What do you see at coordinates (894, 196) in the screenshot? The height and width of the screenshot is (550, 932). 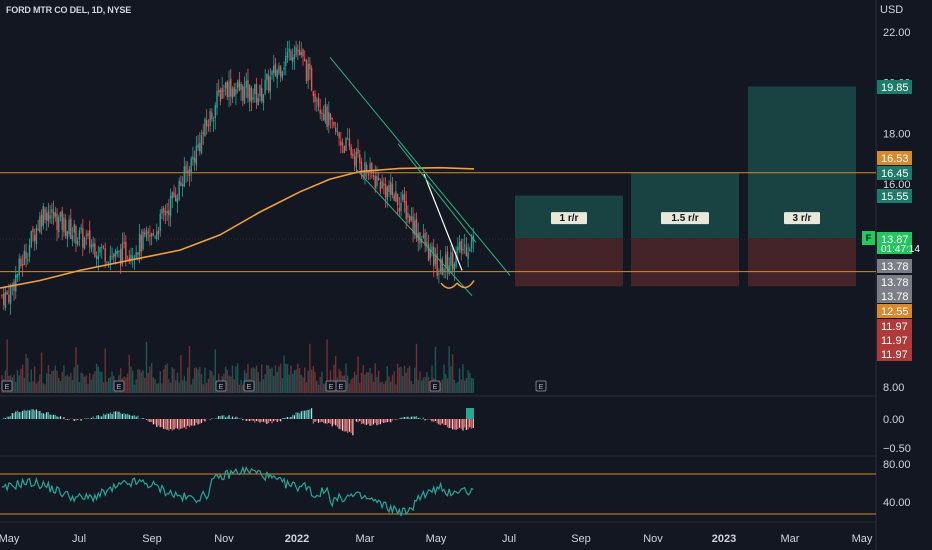 I see `price-axis-label: 15.55` at bounding box center [894, 196].